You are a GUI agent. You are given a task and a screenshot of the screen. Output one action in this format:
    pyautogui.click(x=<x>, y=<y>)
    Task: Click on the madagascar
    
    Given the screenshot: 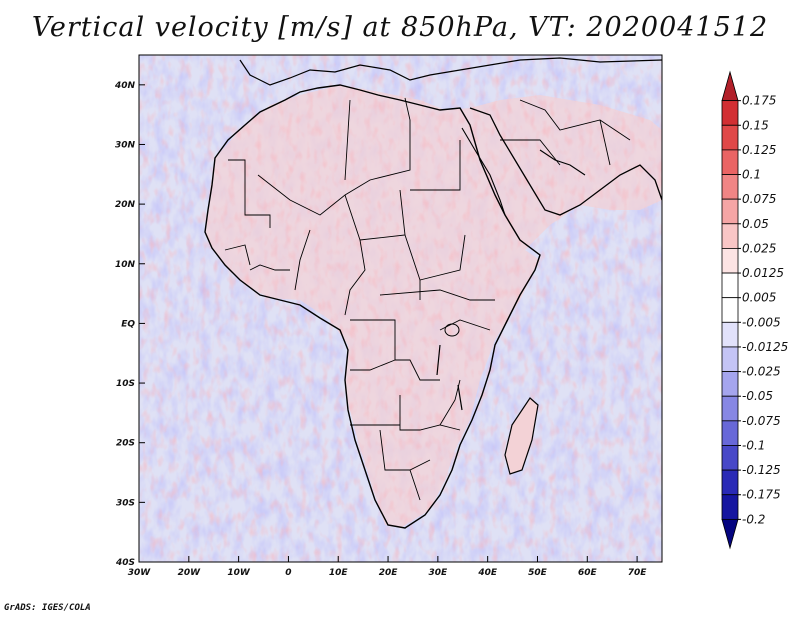 What is the action you would take?
    pyautogui.click(x=521, y=436)
    